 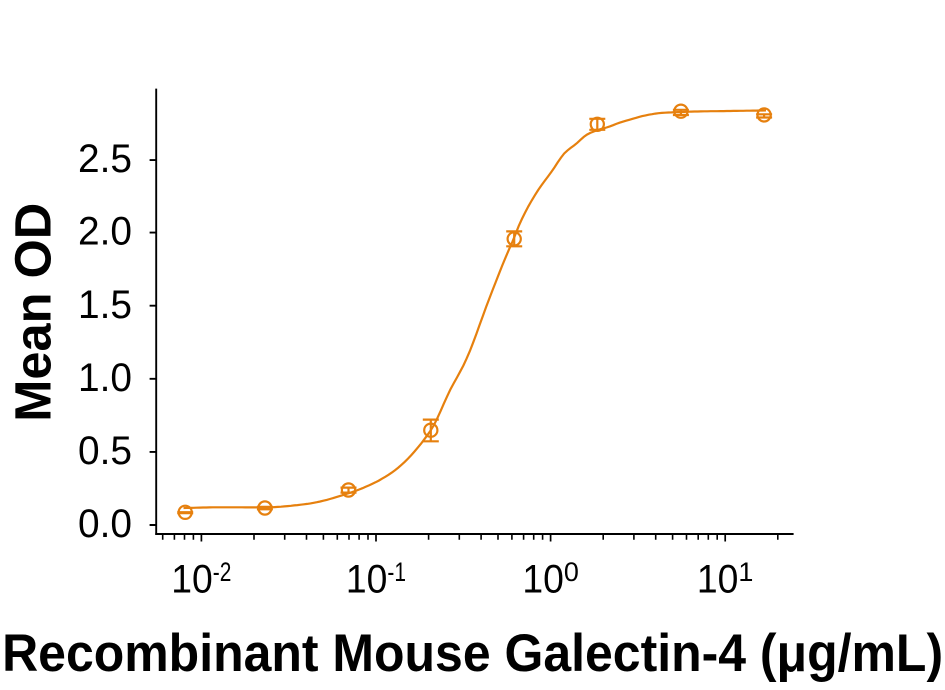 I want to click on svg-text: 0, so click(x=571, y=572).